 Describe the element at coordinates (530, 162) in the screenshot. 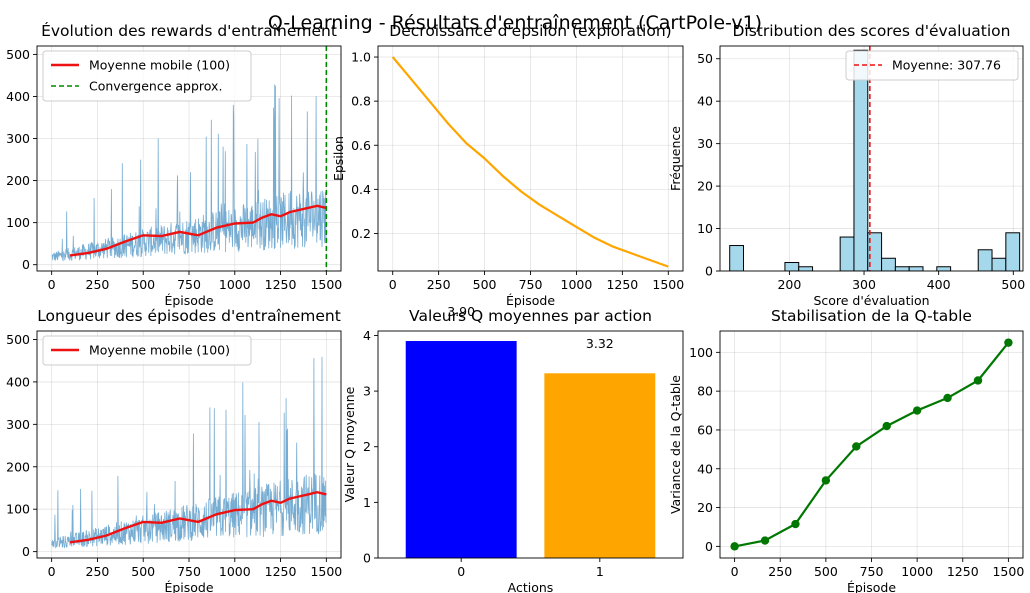

I see `epsilon-line` at that location.